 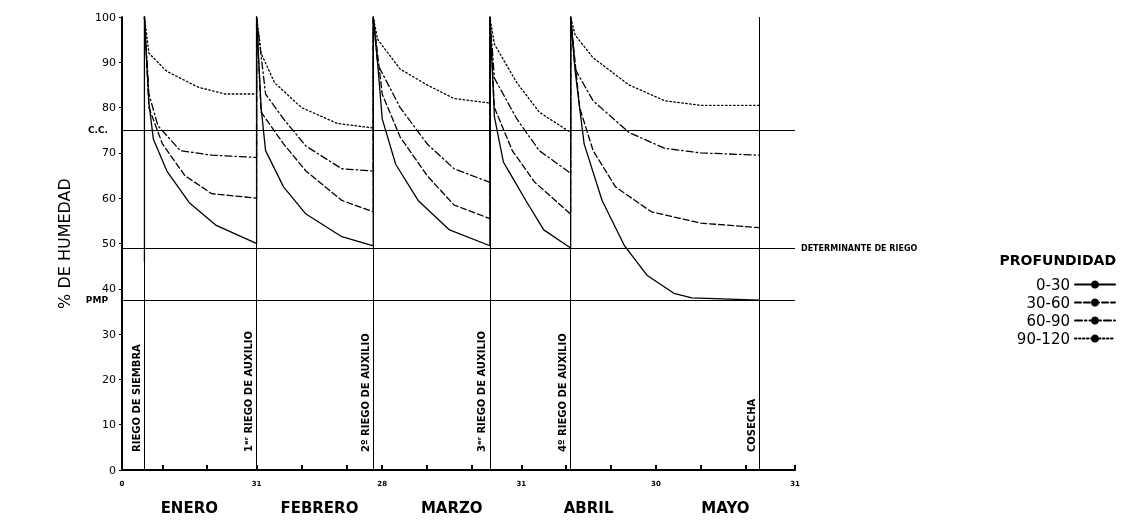 What do you see at coordinates (97, 130) in the screenshot?
I see `ref-line-label: C.C.` at bounding box center [97, 130].